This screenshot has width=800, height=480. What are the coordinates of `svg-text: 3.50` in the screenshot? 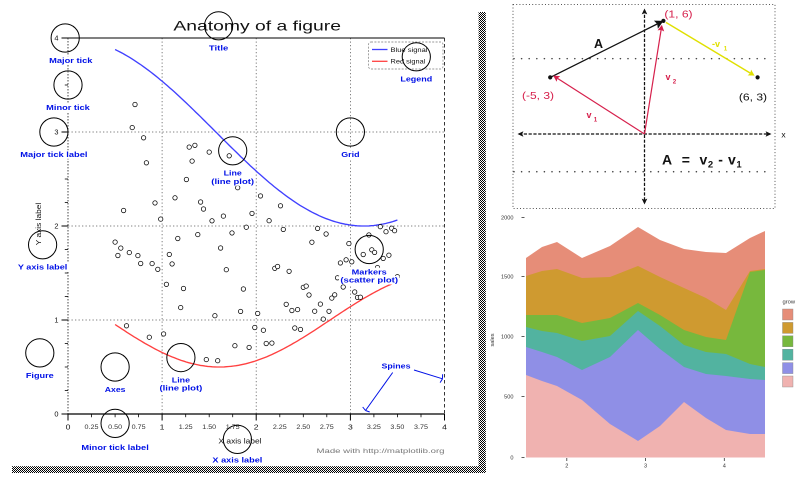 It's located at (397, 427).